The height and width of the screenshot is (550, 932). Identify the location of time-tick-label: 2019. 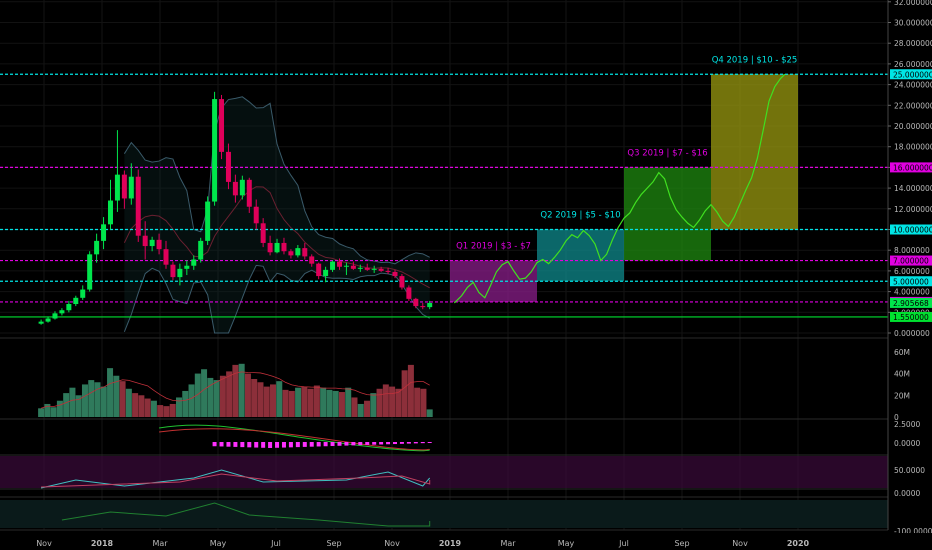
(450, 543).